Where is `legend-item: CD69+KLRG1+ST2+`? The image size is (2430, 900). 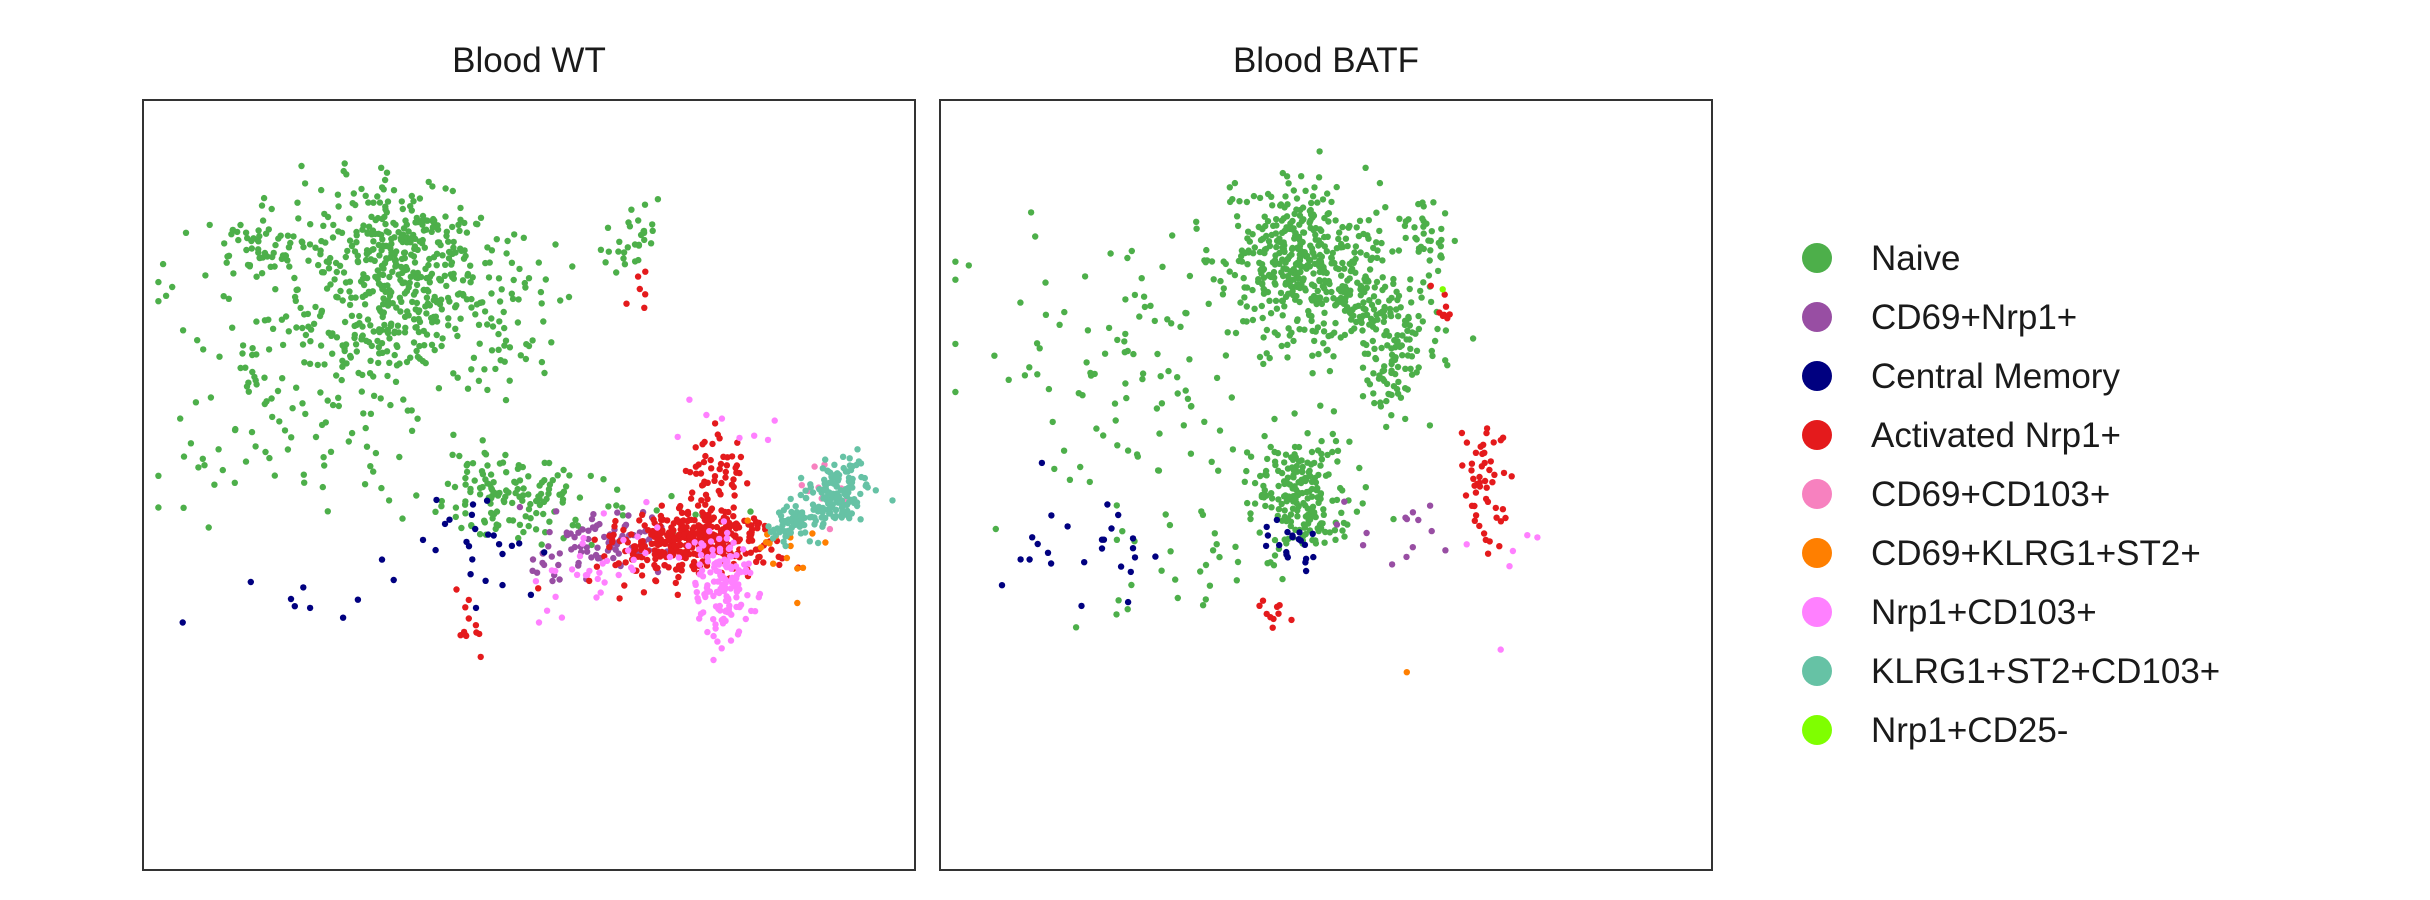
legend-item: CD69+KLRG1+ST2+ is located at coordinates (2001, 553).